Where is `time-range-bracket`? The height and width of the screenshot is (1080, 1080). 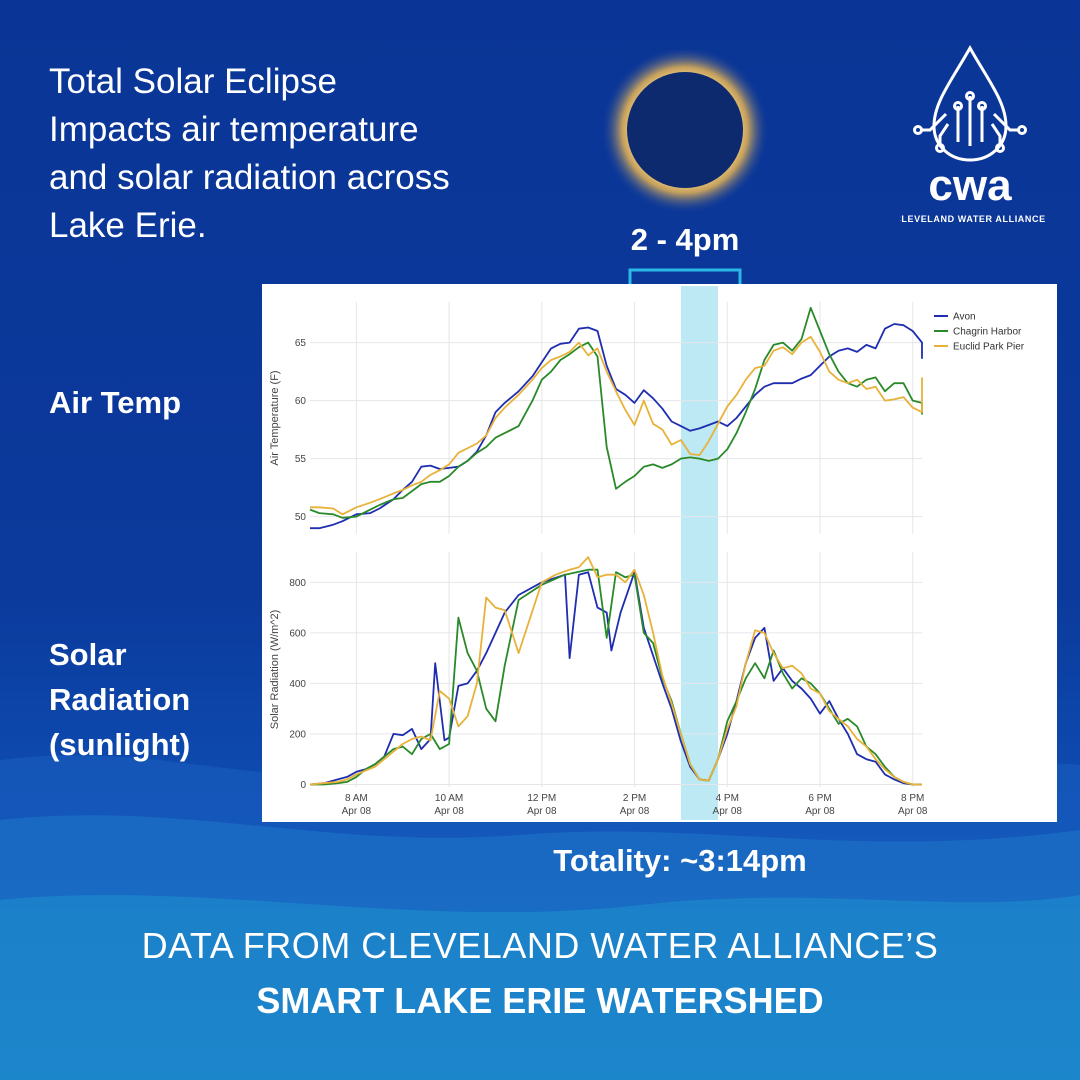 time-range-bracket is located at coordinates (685, 282).